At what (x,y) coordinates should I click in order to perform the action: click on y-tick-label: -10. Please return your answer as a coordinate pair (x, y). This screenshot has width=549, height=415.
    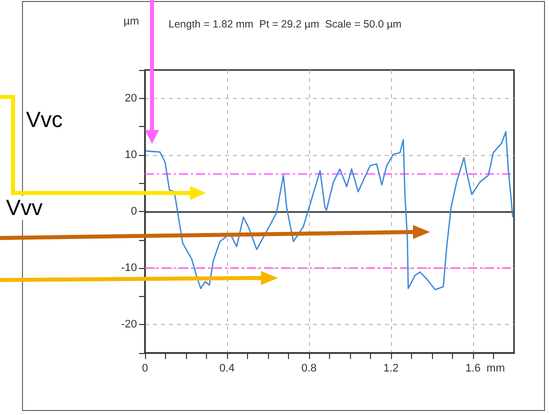
    Looking at the image, I should click on (129, 268).